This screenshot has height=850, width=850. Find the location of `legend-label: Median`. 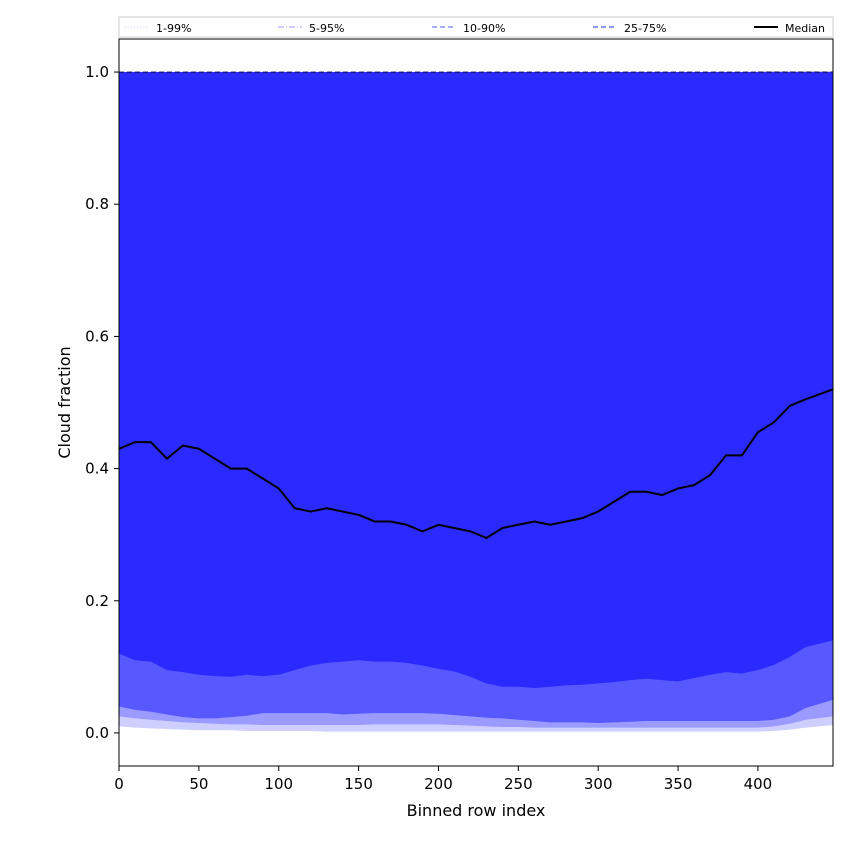

legend-label: Median is located at coordinates (805, 28).